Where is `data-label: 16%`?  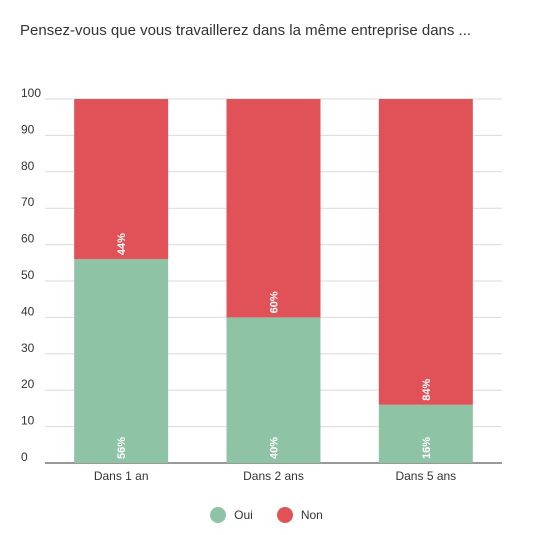 data-label: 16% is located at coordinates (427, 448).